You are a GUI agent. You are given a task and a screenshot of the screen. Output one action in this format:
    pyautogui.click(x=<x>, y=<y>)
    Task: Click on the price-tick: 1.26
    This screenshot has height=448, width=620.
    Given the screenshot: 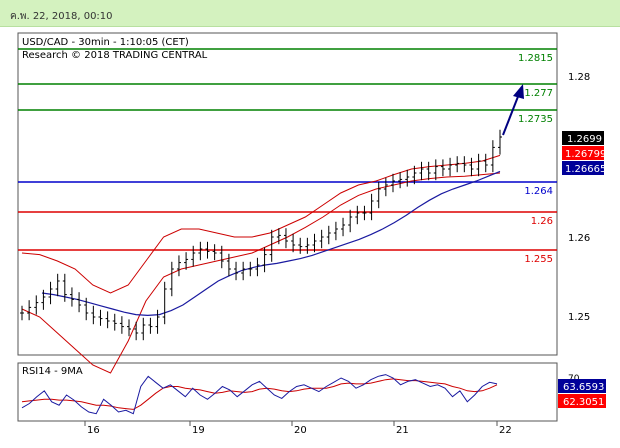 What is the action you would take?
    pyautogui.click(x=579, y=238)
    